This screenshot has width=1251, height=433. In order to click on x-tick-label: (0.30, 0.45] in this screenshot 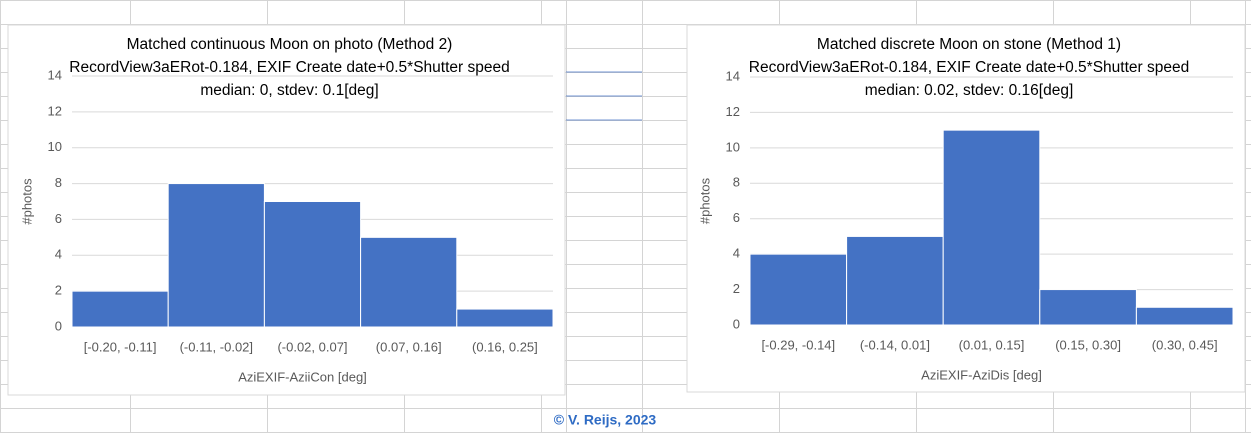, I will do `click(1185, 344)`.